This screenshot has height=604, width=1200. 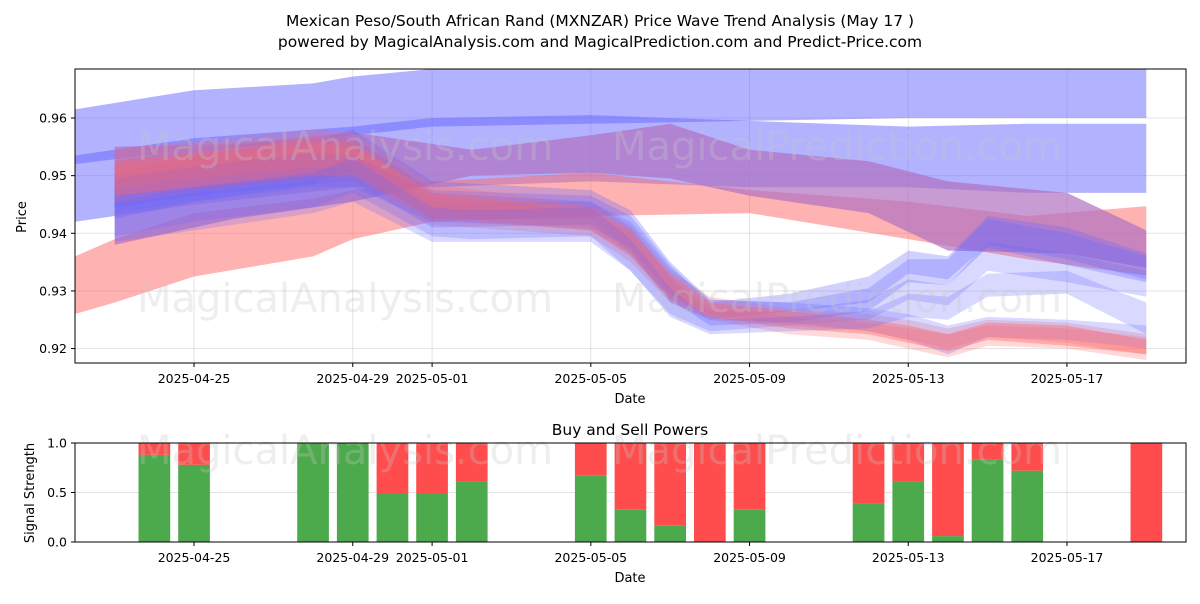 I want to click on signal-y-tick-label: 0.0, so click(x=57, y=542).